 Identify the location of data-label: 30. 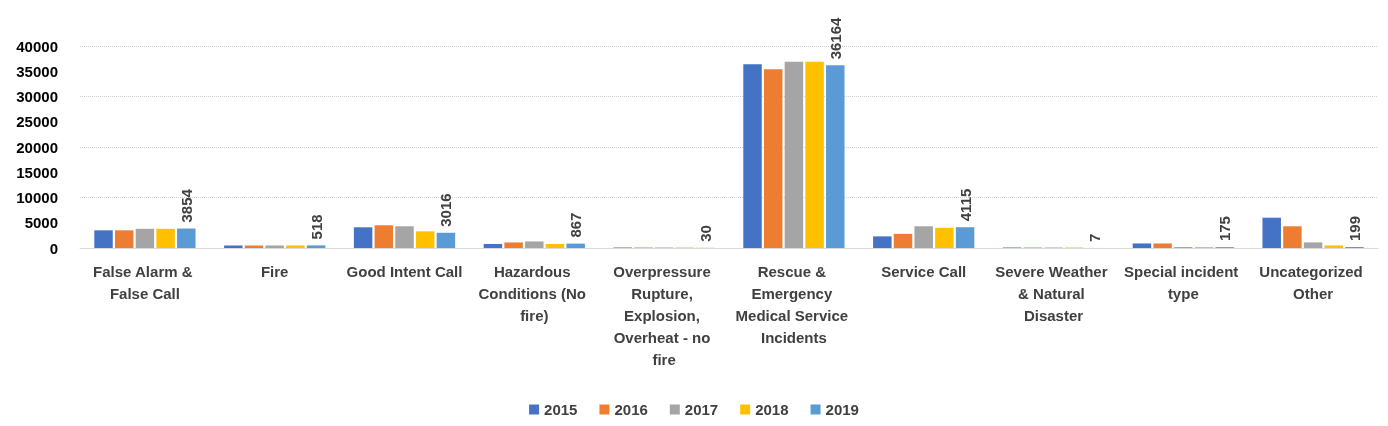
(705, 233).